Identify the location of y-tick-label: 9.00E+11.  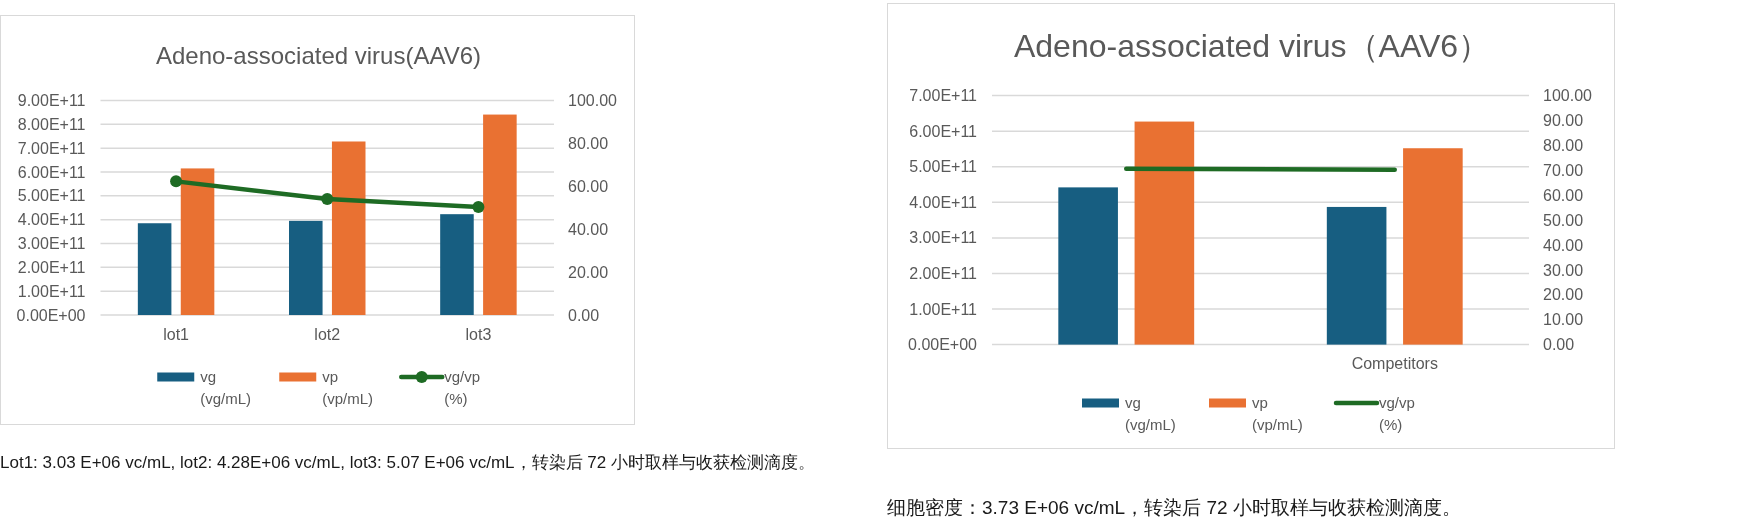
(51, 101).